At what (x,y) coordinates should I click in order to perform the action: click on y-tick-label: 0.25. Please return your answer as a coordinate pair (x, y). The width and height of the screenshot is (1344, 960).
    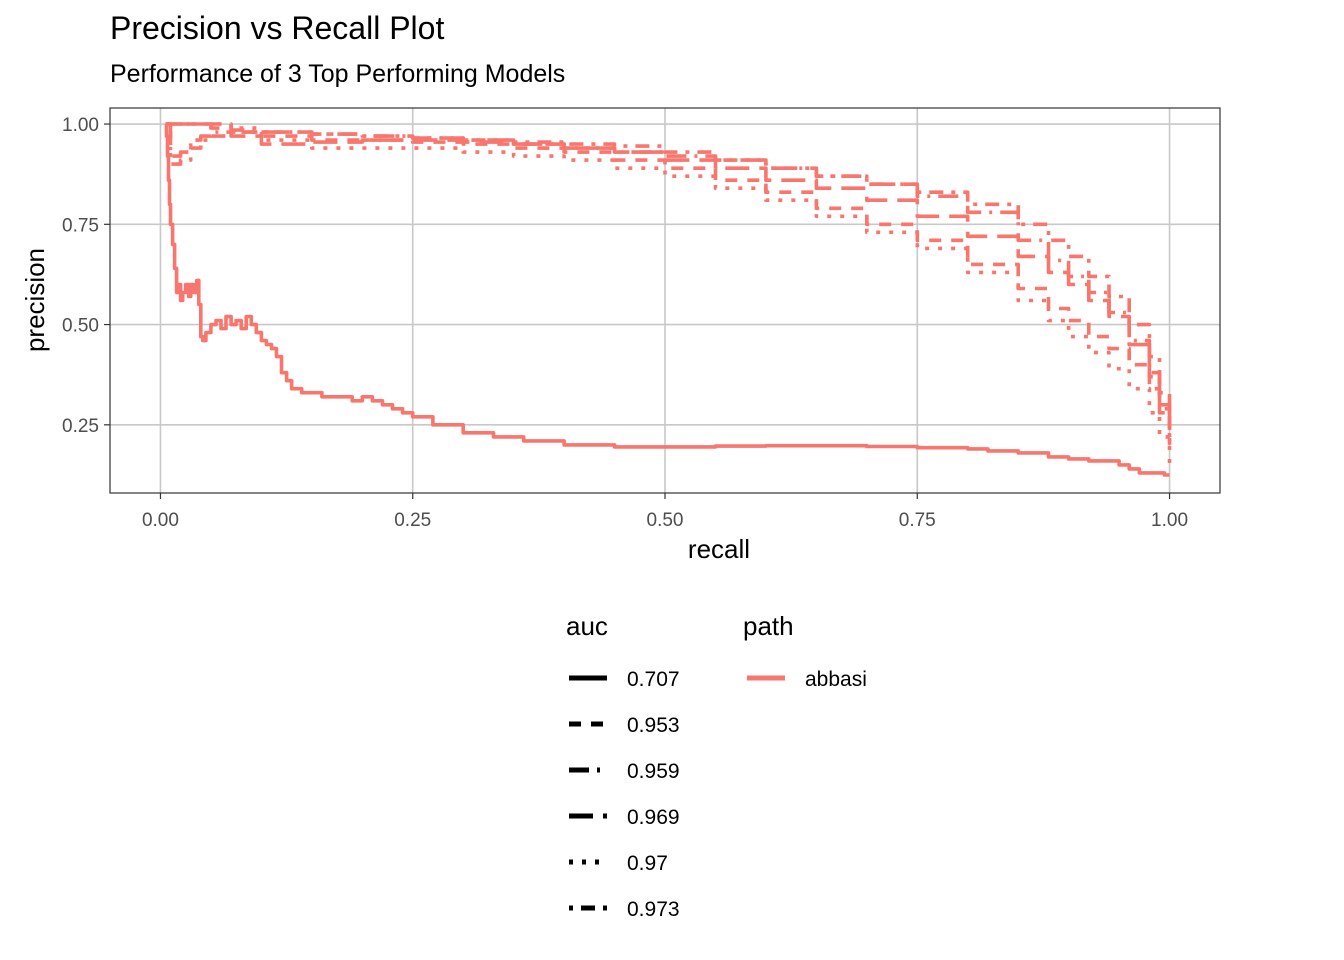
    Looking at the image, I should click on (80, 426).